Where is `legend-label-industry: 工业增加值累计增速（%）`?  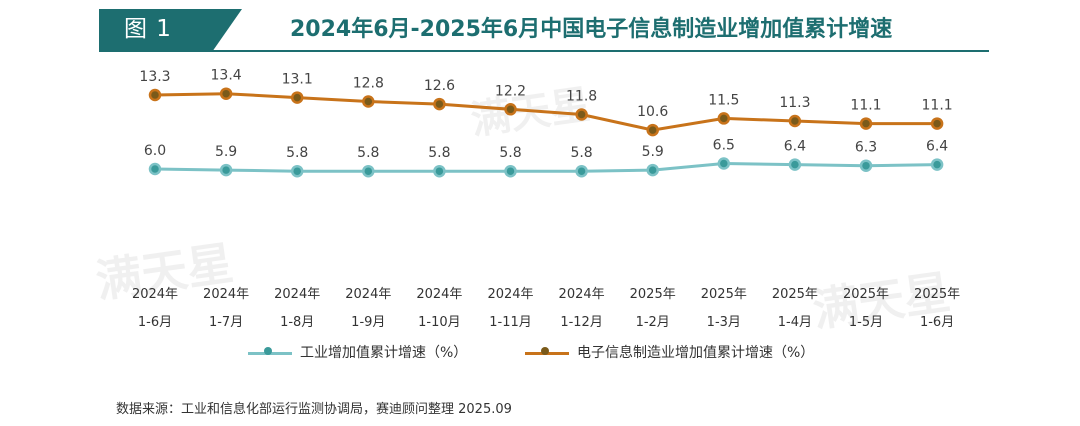
legend-label-industry: 工业增加值累计增速（%） is located at coordinates (384, 353).